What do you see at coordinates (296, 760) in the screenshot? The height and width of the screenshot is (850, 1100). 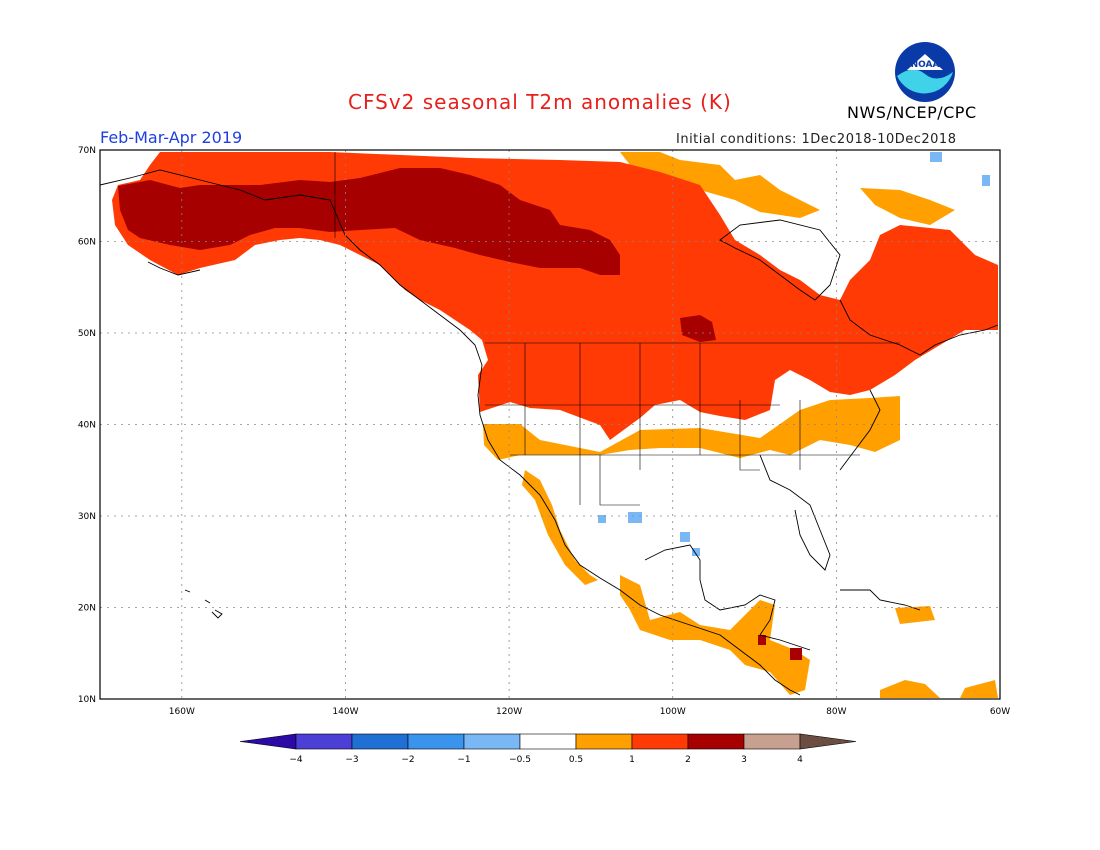 I see `colorbar-label: −4` at bounding box center [296, 760].